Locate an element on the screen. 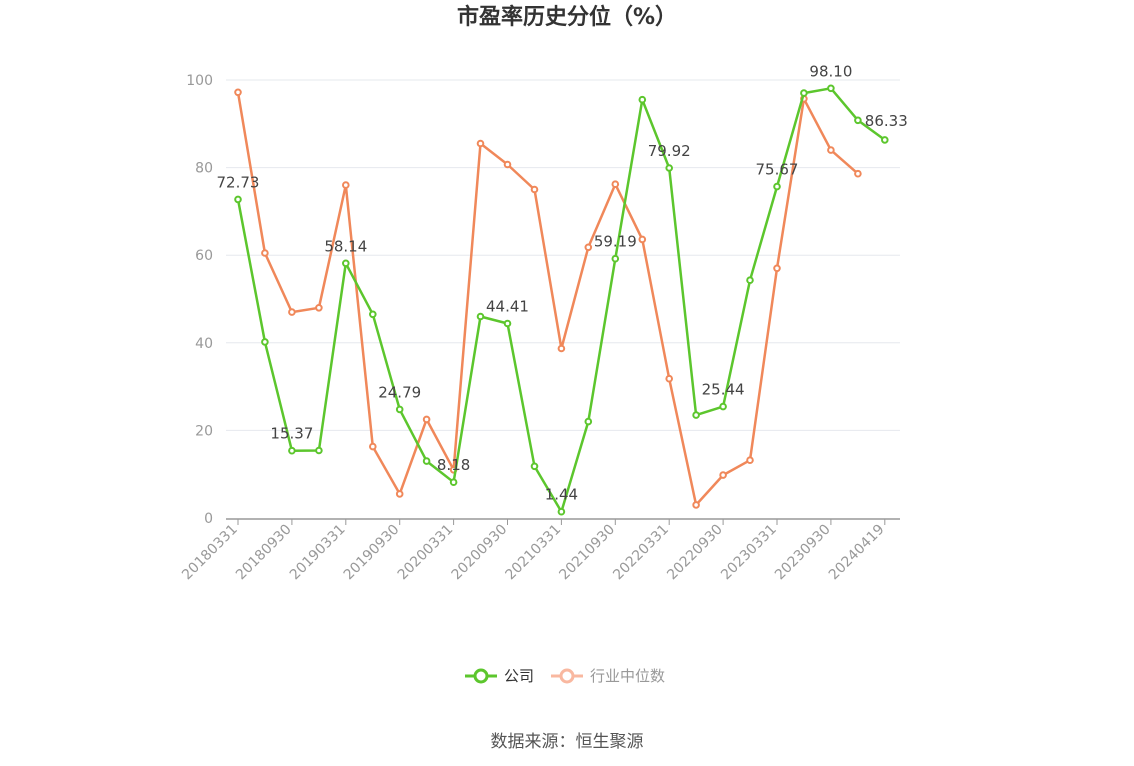 This screenshot has height=766, width=1134. data-label: 25.44 is located at coordinates (723, 390).